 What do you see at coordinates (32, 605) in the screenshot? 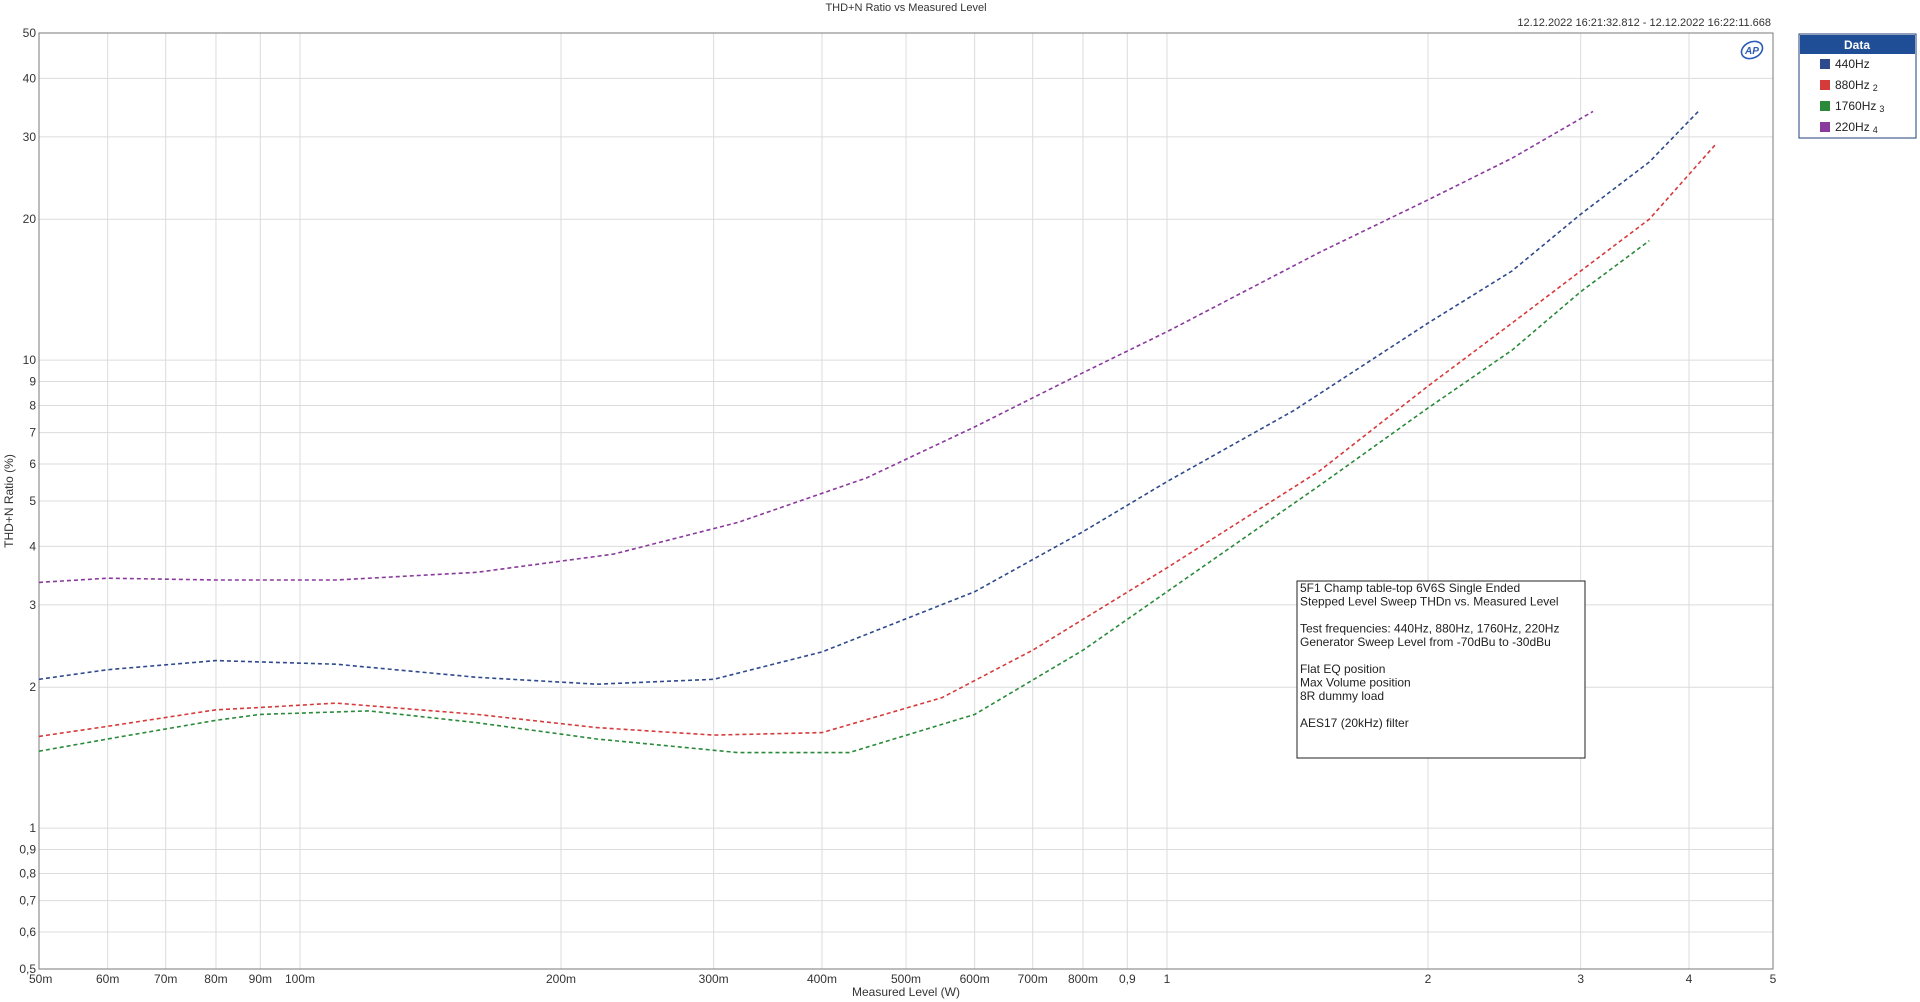
I see `y-tick-label: 3` at bounding box center [32, 605].